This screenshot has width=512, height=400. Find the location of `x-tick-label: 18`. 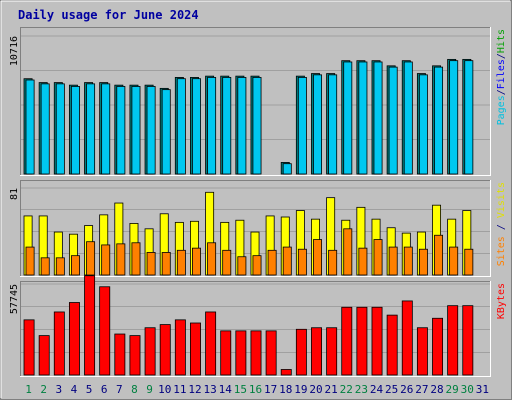

x-tick-label: 18 is located at coordinates (285, 389).